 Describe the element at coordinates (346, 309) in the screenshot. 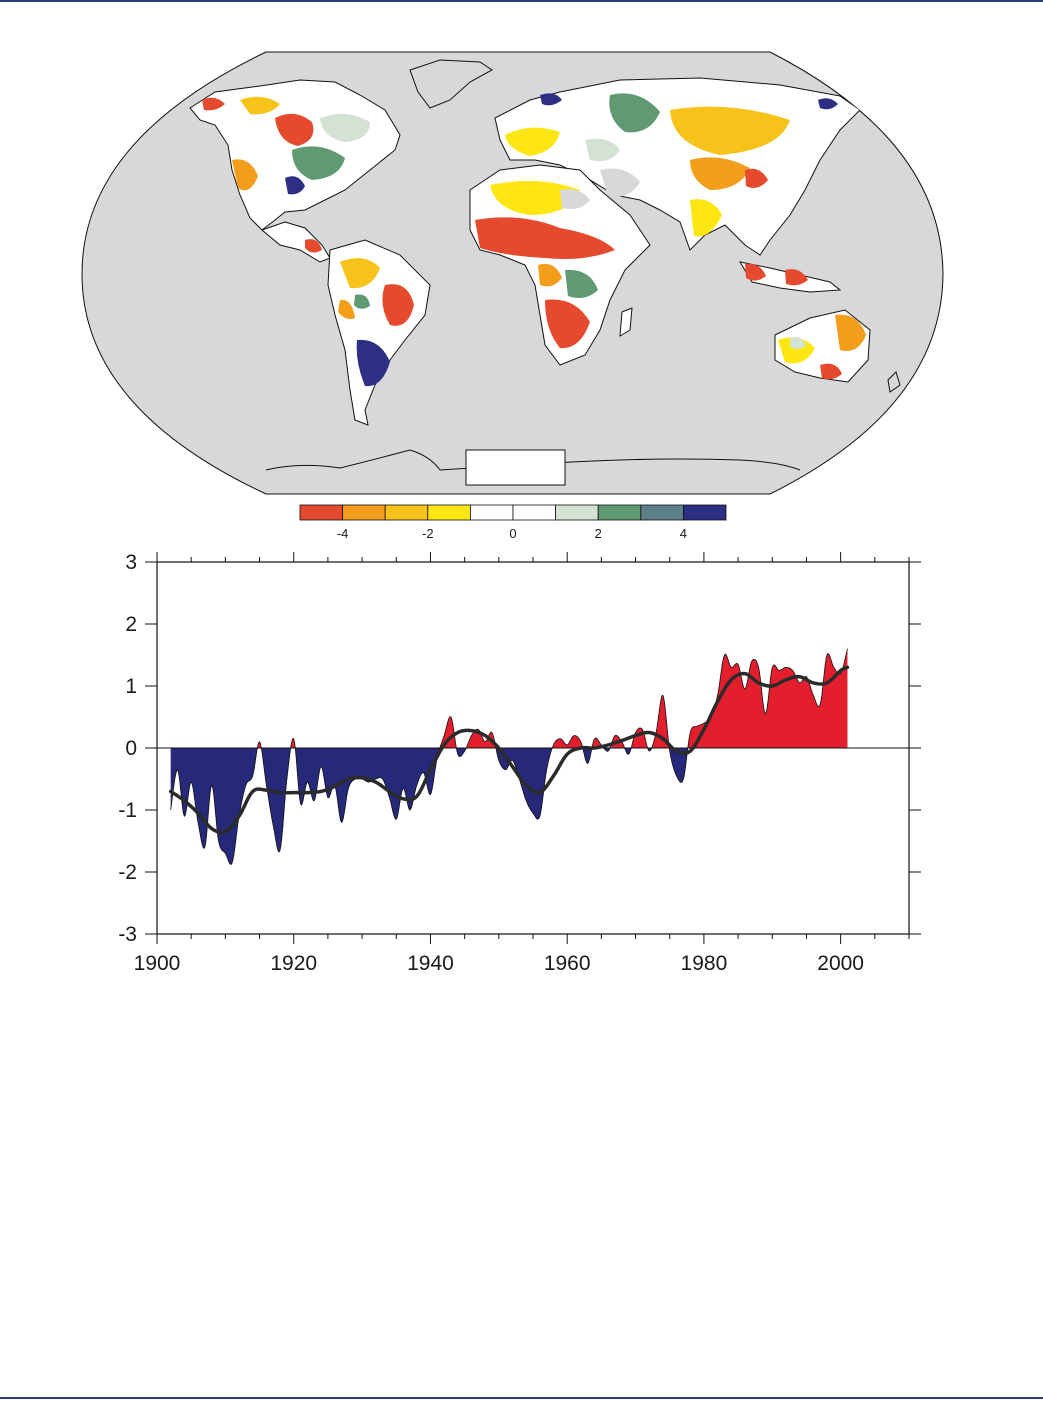

I see `region-sa-orange` at that location.